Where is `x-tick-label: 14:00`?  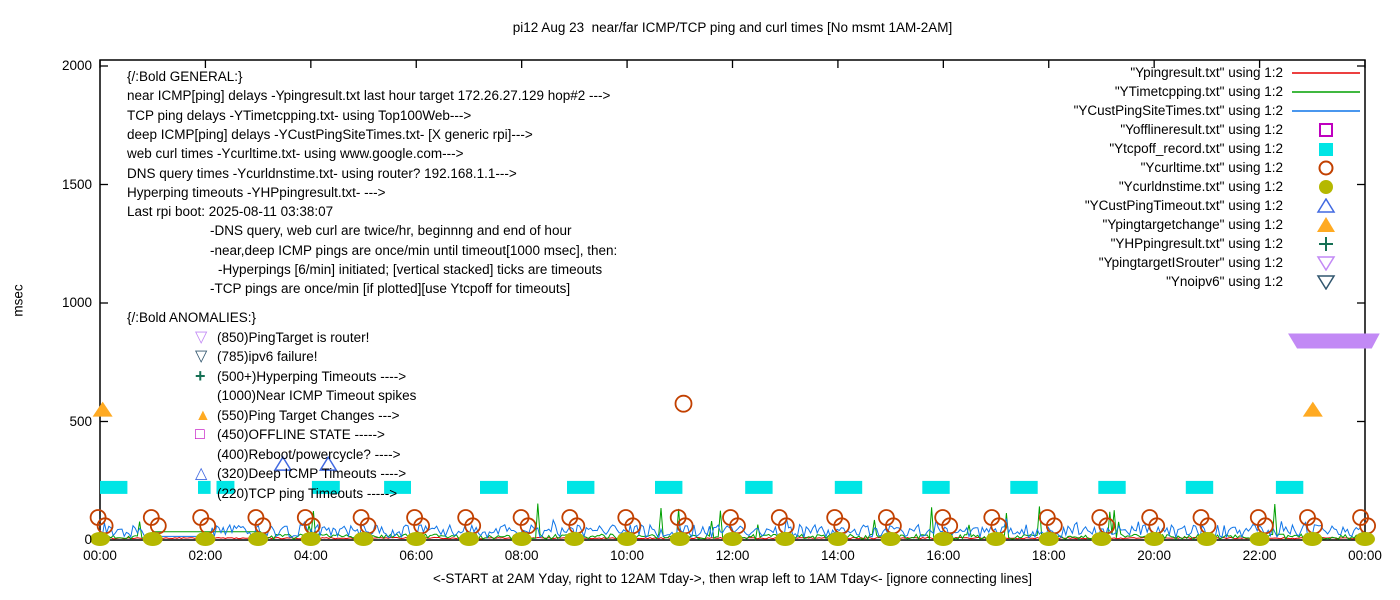
x-tick-label: 14:00 is located at coordinates (838, 555).